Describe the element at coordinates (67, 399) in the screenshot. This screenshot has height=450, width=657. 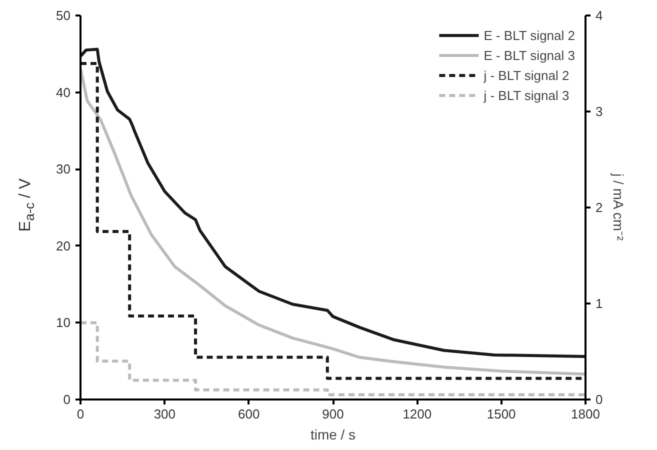
I see `y-tick-label: 0` at that location.